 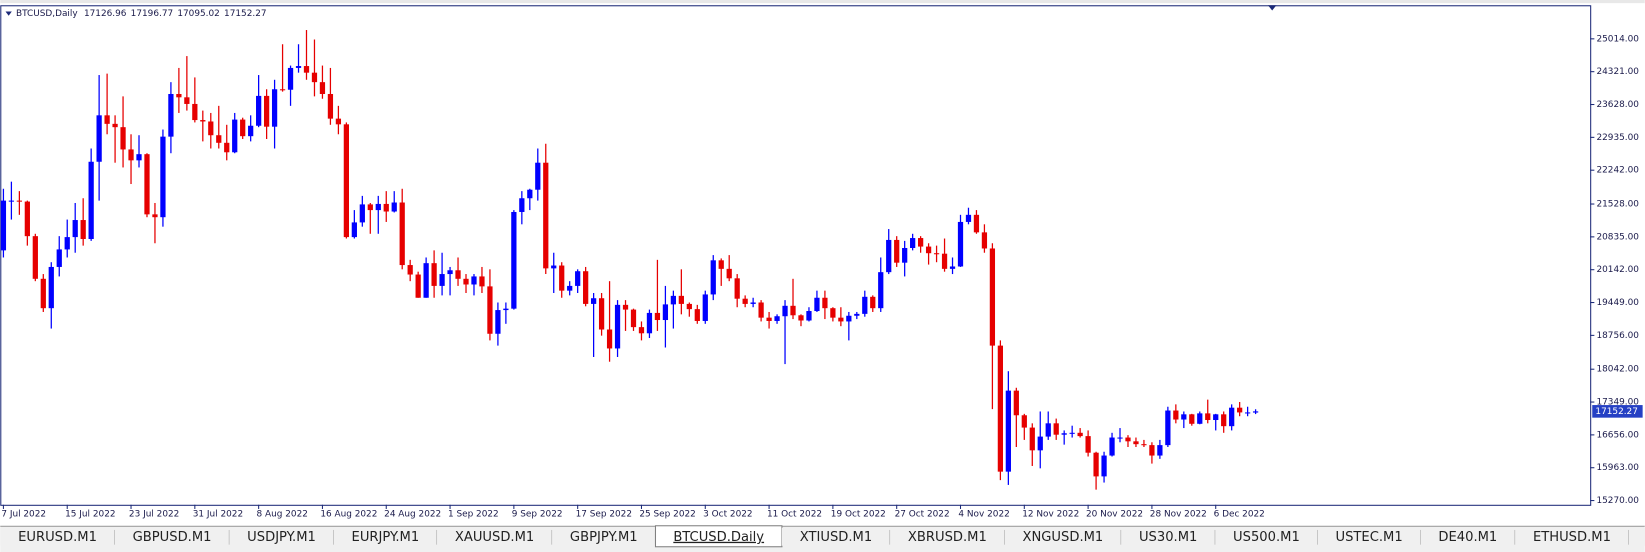 I want to click on header-low: 17095.02, so click(x=198, y=14).